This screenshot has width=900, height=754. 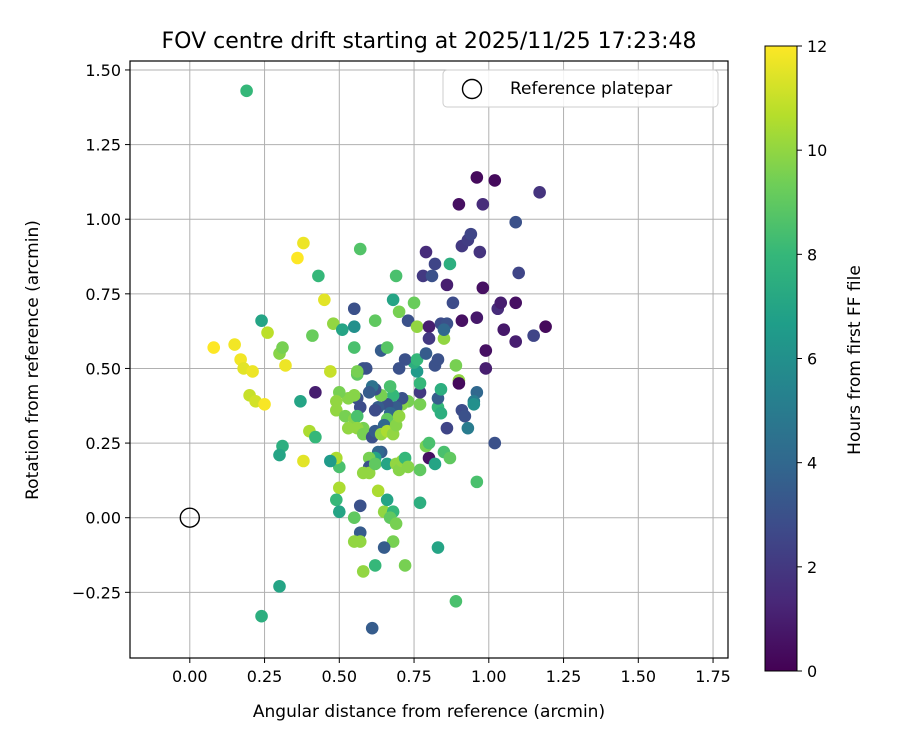 I want to click on y-tick-label: 1.50, so click(x=103, y=70).